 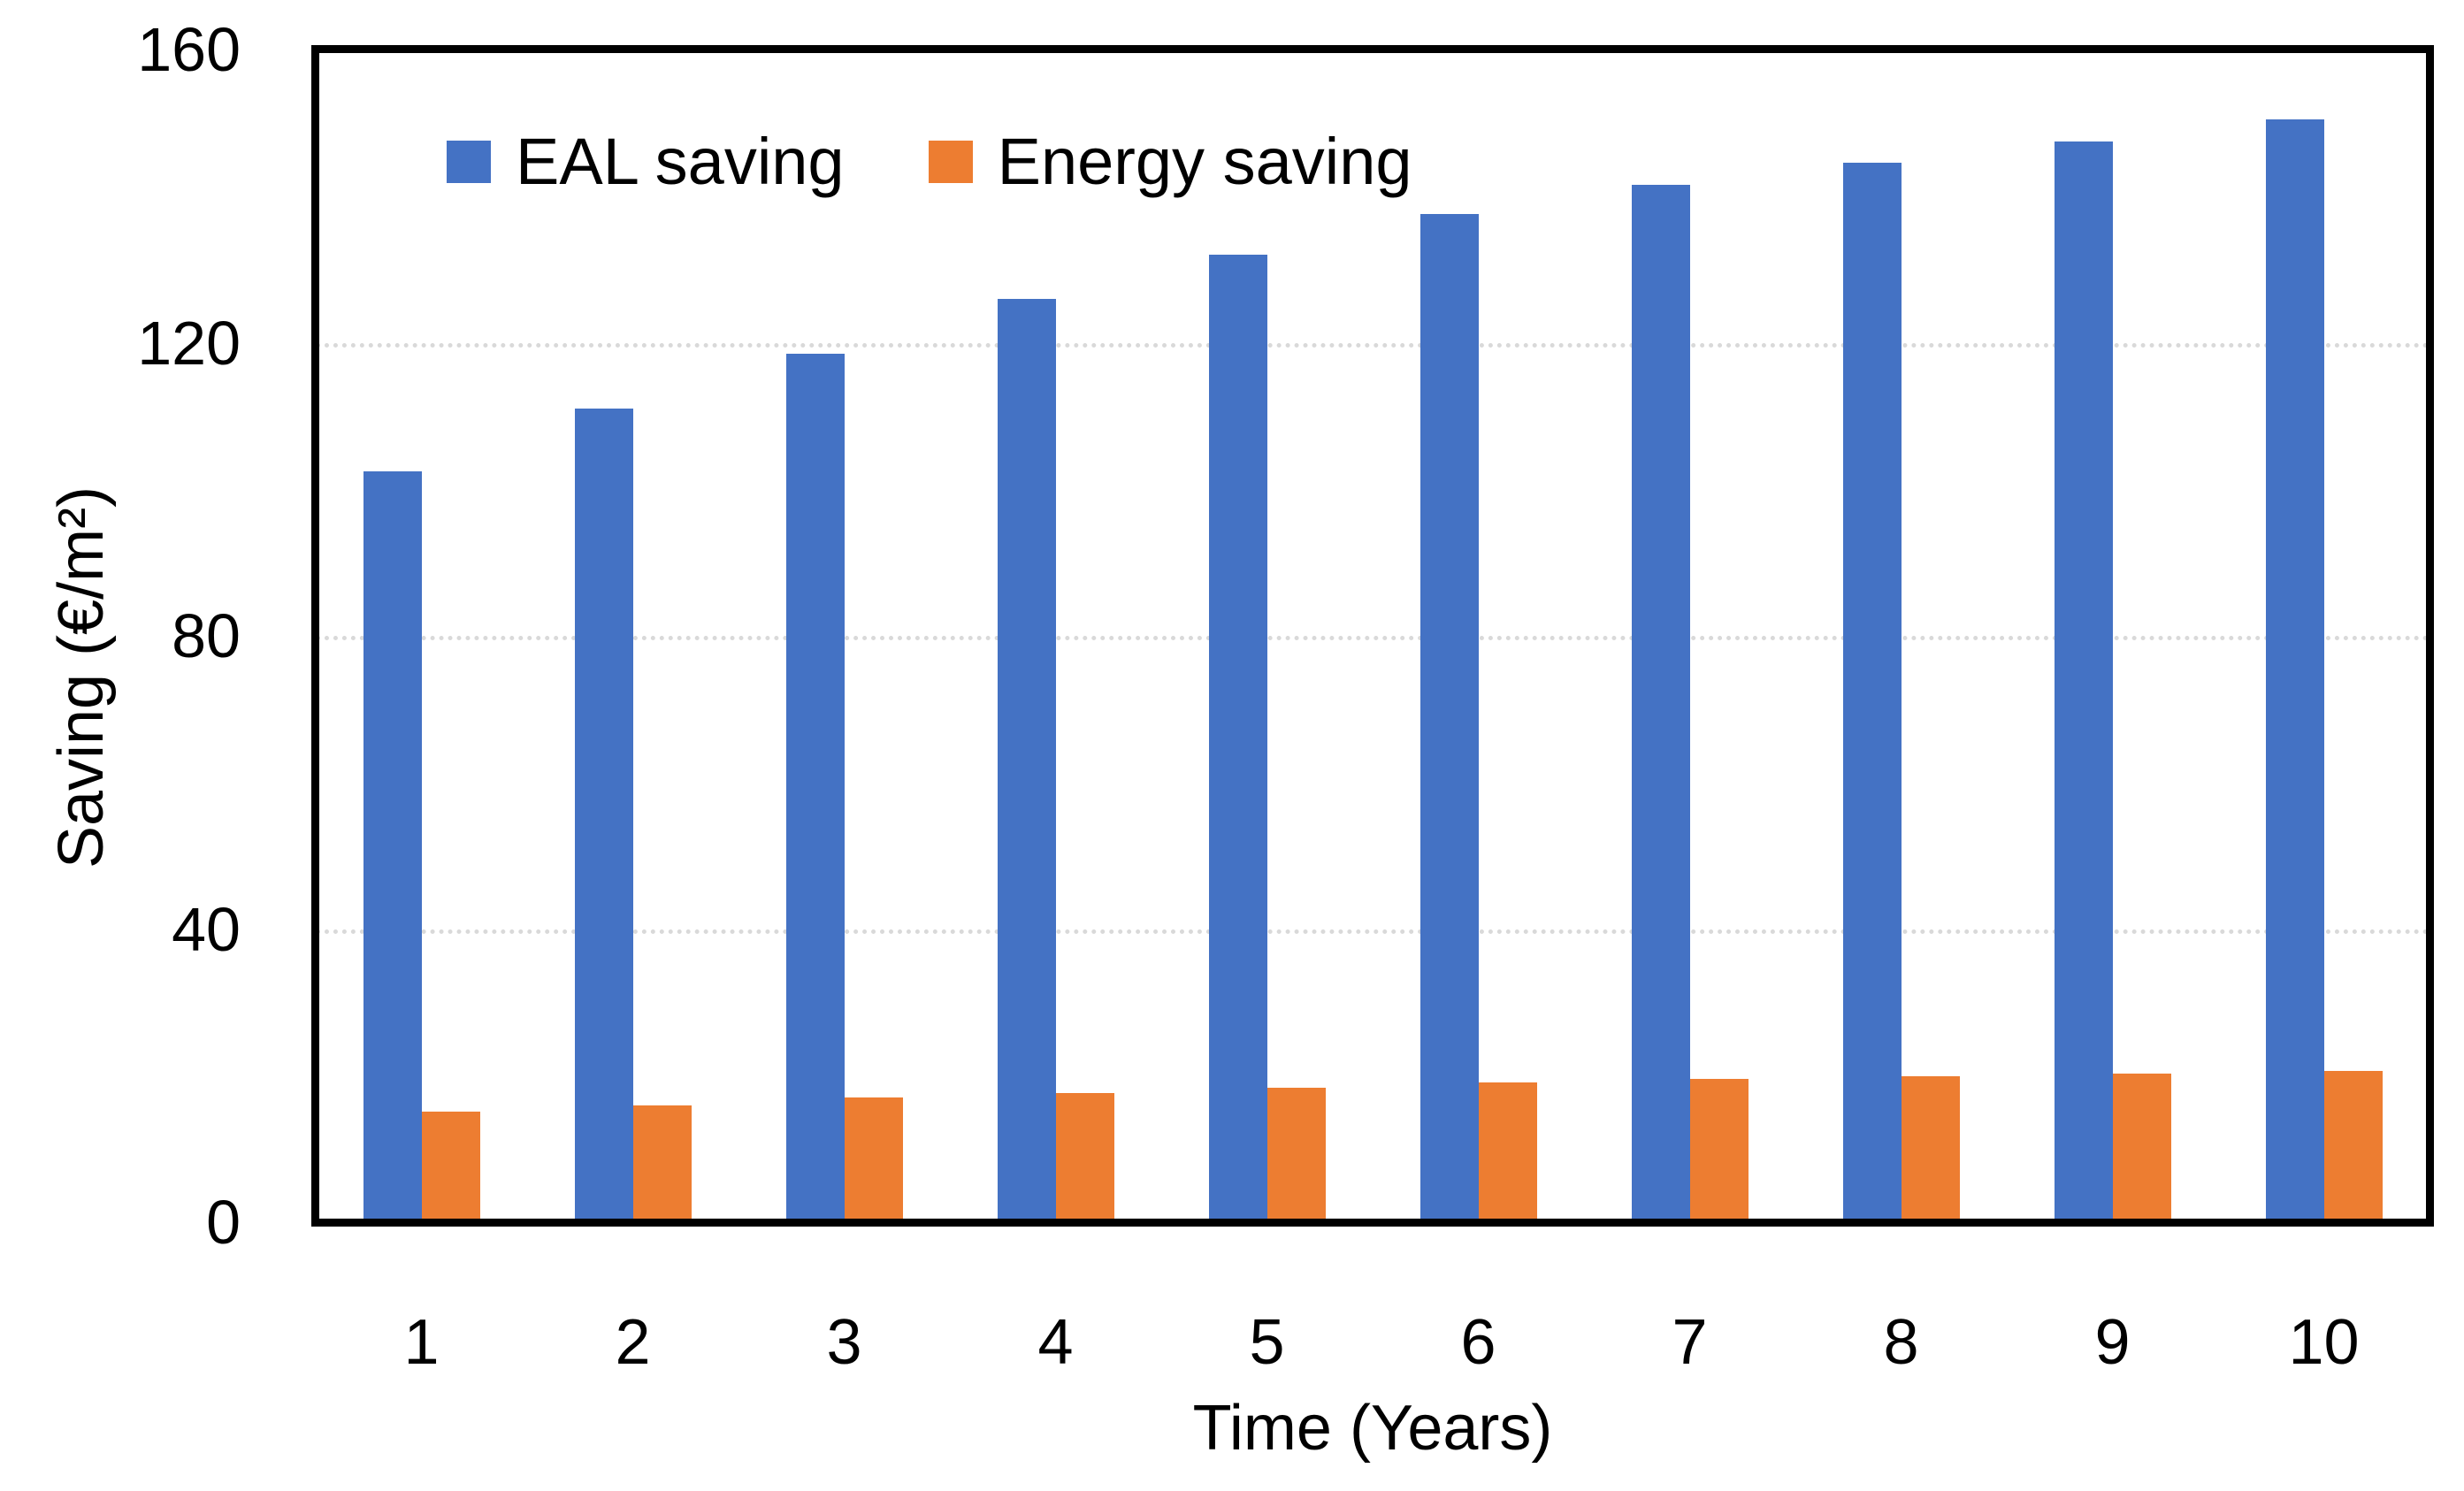 What do you see at coordinates (1478, 1342) in the screenshot?
I see `x-tick-label-6: 6` at bounding box center [1478, 1342].